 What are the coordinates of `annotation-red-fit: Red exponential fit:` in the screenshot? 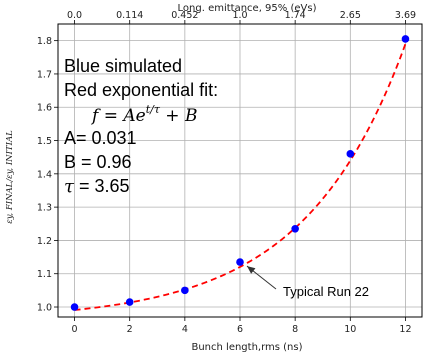 It's located at (141, 90).